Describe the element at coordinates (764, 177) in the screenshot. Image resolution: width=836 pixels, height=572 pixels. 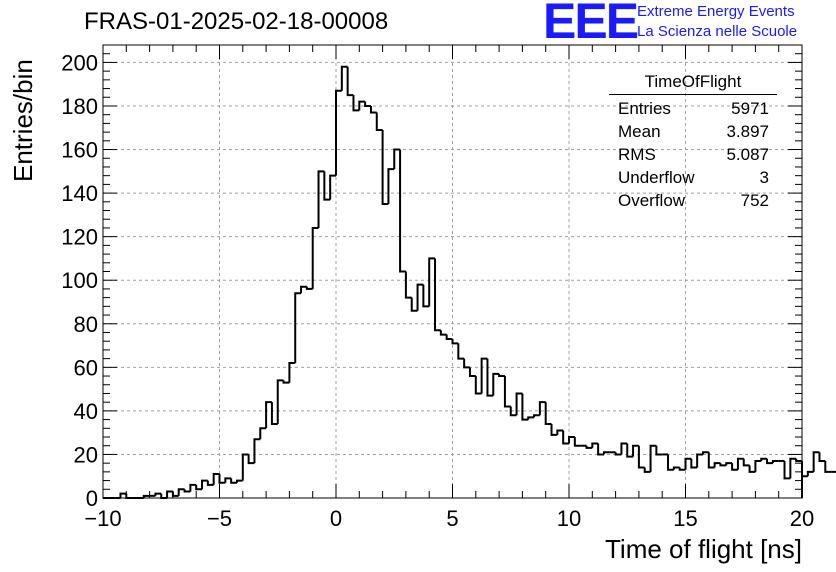
I see `stats-value: 3` at that location.